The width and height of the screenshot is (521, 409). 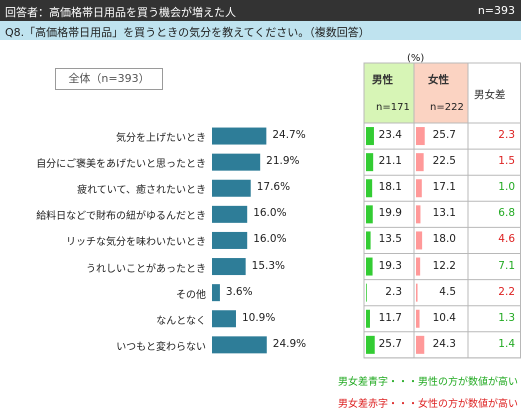 I want to click on diff-value-label: 6.8, so click(x=506, y=213).